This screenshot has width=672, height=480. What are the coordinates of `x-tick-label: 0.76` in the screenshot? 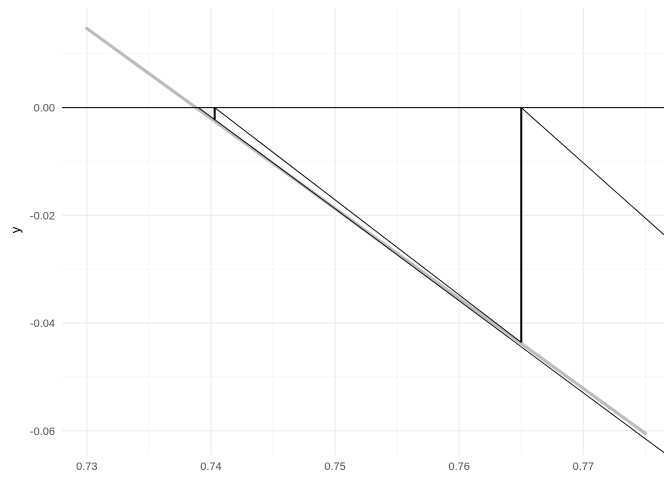 It's located at (458, 467).